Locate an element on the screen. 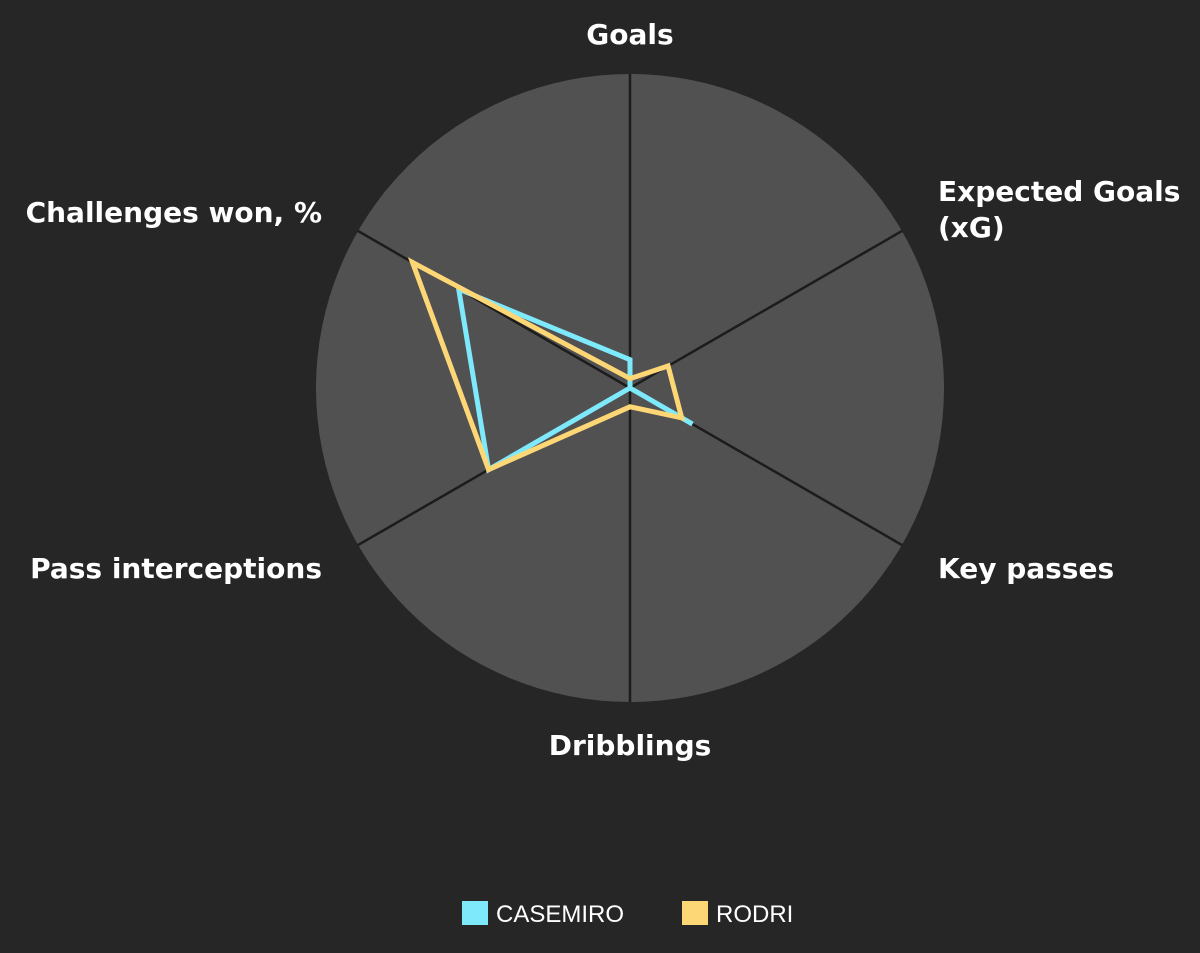 The height and width of the screenshot is (953, 1200). axis-label: Challenges won, % is located at coordinates (174, 212).